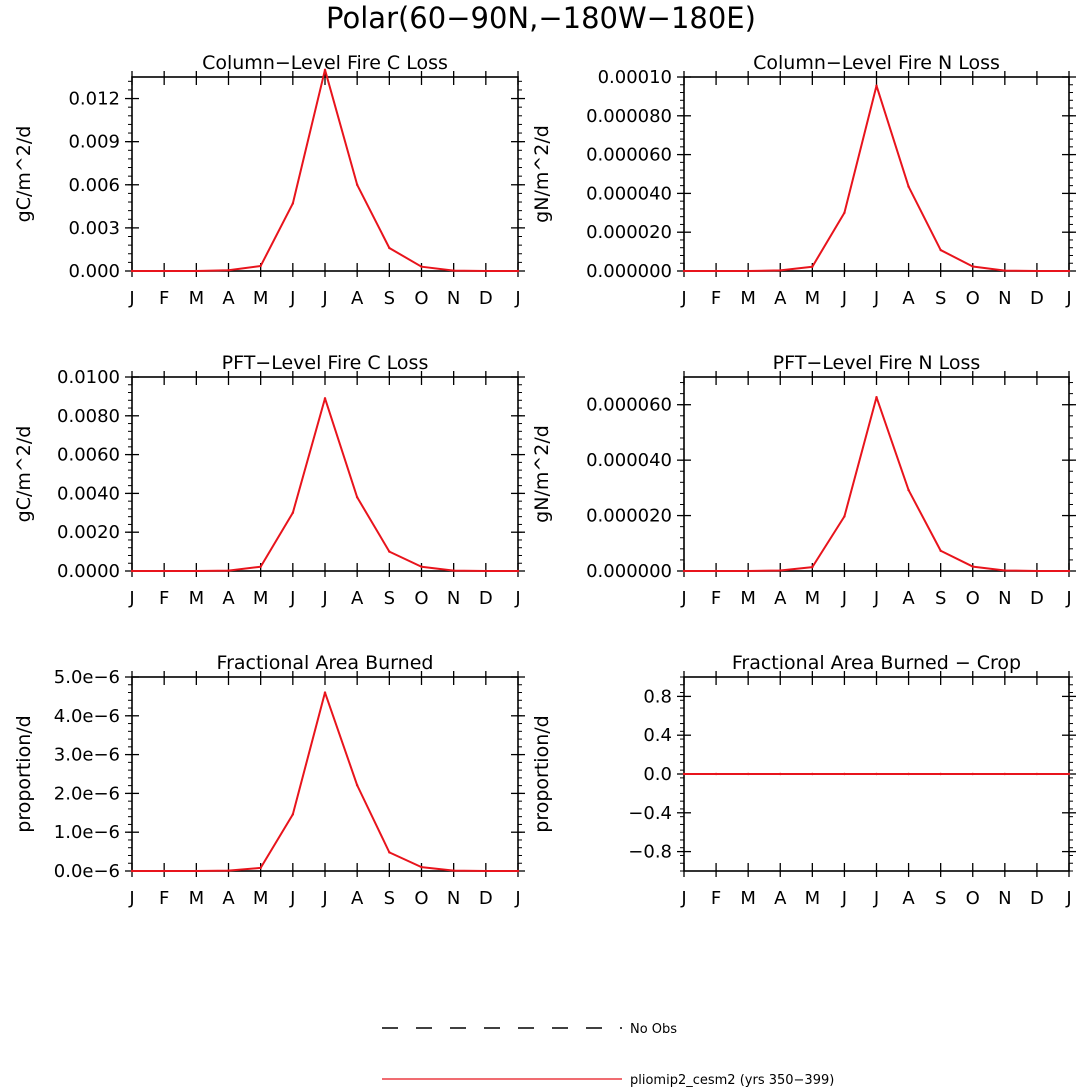 The width and height of the screenshot is (1082, 1088). What do you see at coordinates (87, 677) in the screenshot?
I see `y-tick-label: 5.0e−6` at bounding box center [87, 677].